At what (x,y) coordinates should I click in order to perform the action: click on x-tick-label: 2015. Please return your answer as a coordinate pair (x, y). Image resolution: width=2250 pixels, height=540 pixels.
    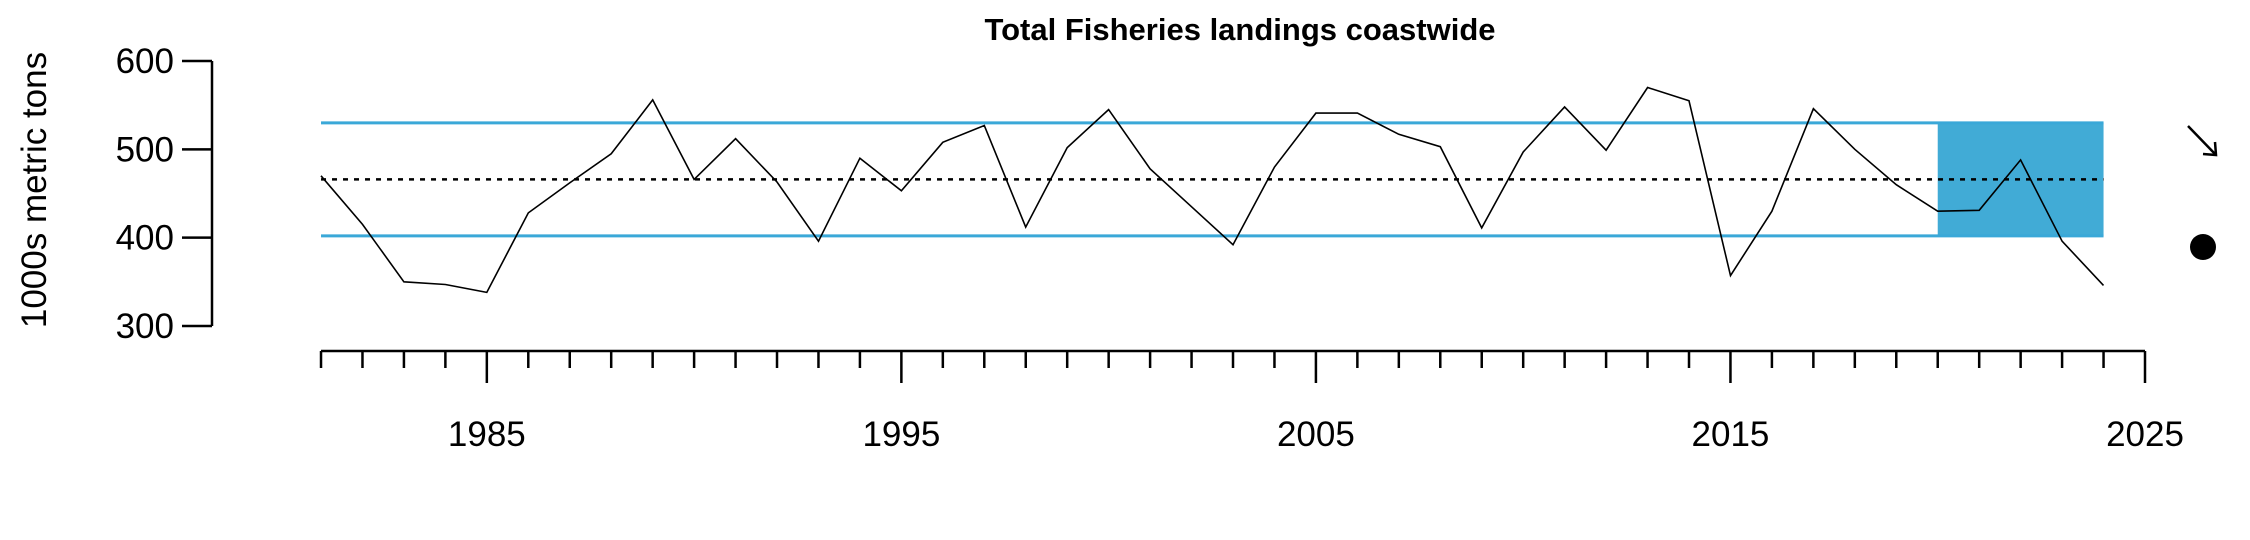
    Looking at the image, I should click on (1731, 434).